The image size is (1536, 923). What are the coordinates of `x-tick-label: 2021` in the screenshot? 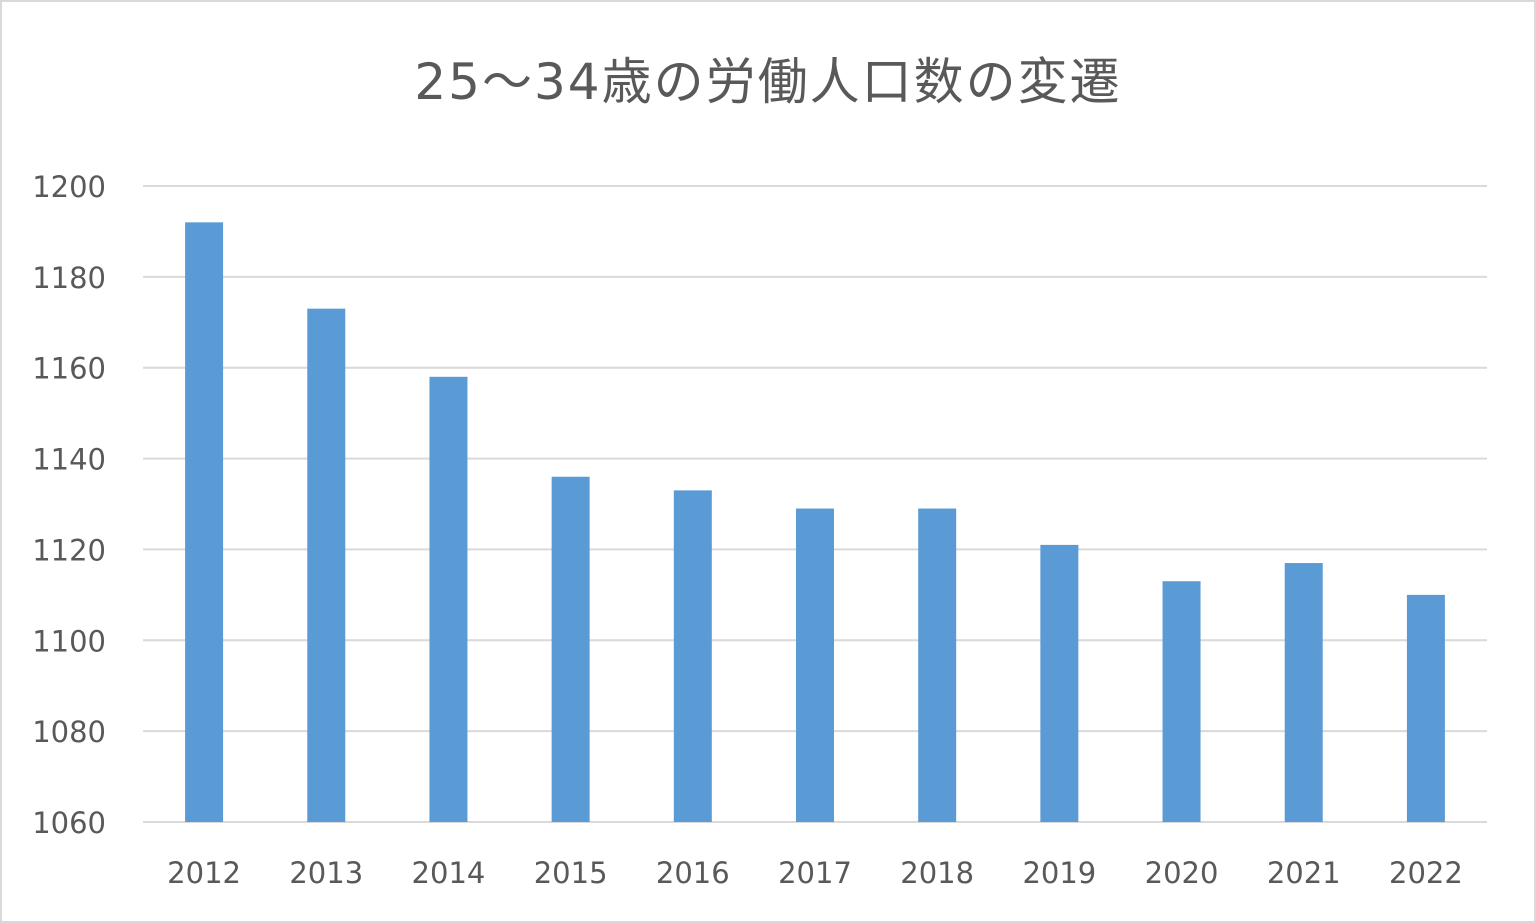 It's located at (1304, 873).